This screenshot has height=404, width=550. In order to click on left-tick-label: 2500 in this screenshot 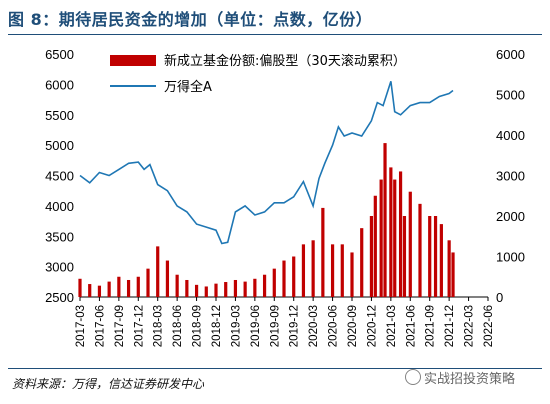, I will do `click(59, 297)`.